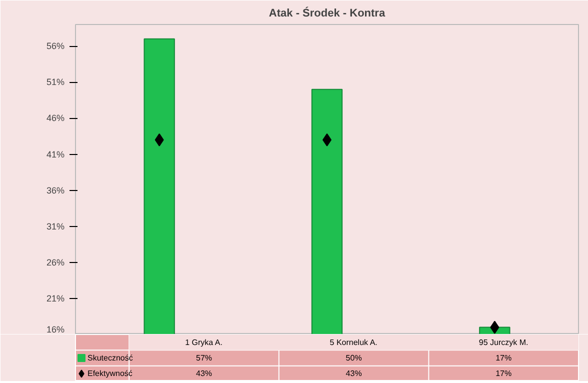 The height and width of the screenshot is (383, 588). I want to click on y-tick-label: 21%, so click(55, 298).